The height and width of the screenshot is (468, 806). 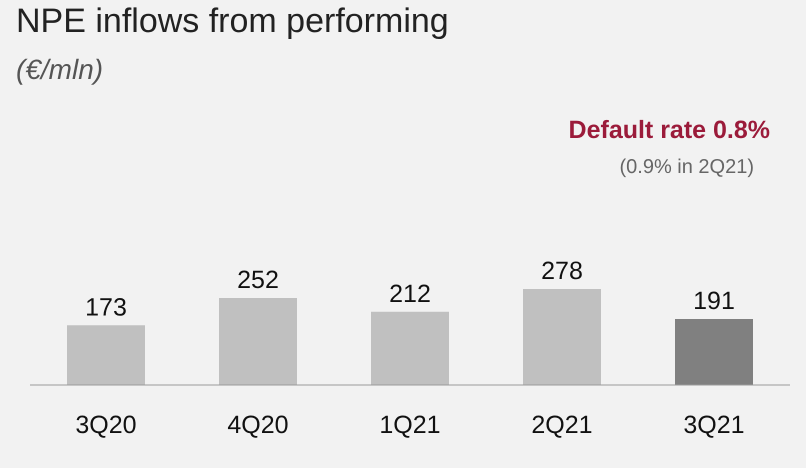 I want to click on text: (0.9% in 2Q21), so click(x=686, y=167).